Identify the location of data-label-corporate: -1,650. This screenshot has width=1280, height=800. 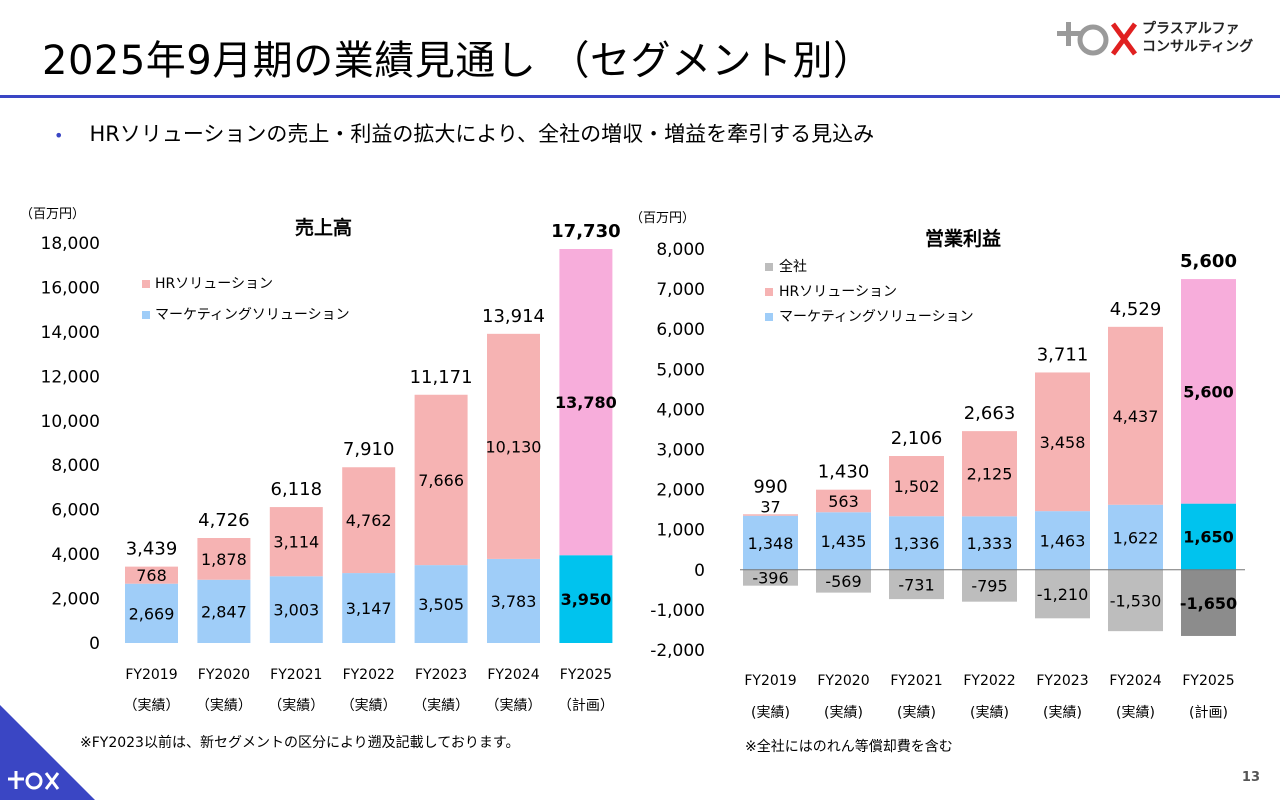
(1208, 603).